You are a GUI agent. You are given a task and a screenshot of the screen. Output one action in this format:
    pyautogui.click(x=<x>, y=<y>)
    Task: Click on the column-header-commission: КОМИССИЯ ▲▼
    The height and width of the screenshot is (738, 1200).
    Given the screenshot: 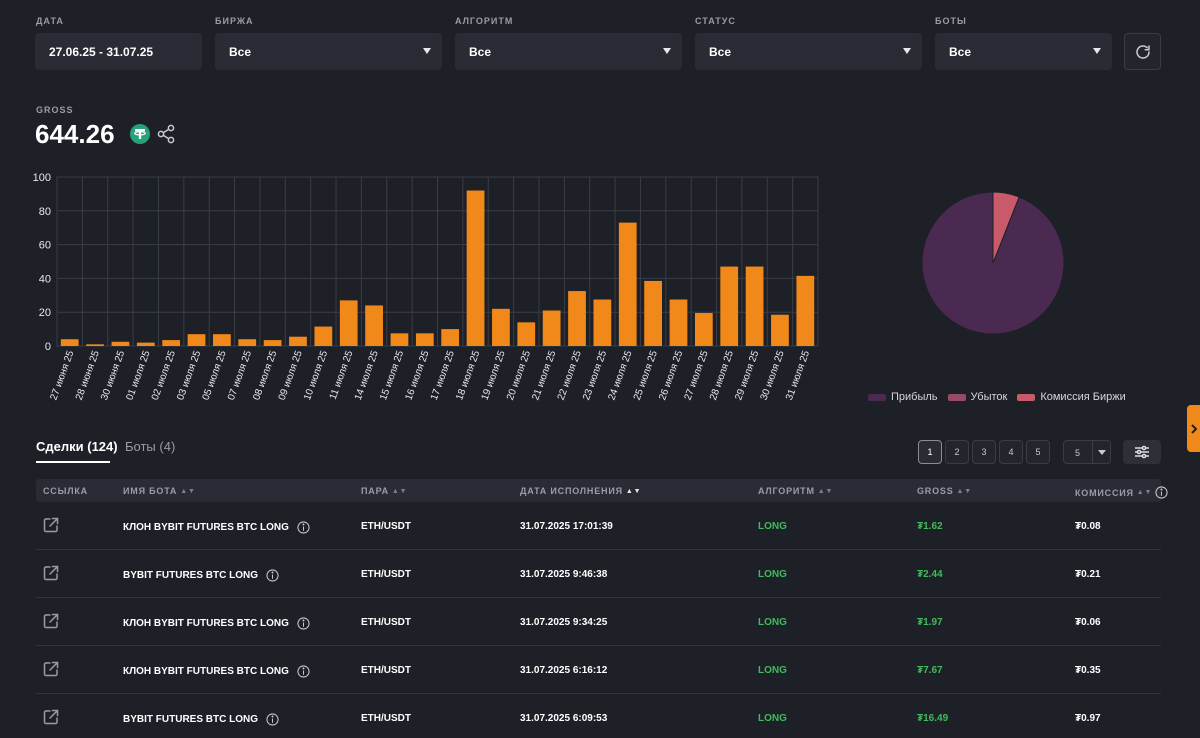 What is the action you would take?
    pyautogui.click(x=1121, y=492)
    